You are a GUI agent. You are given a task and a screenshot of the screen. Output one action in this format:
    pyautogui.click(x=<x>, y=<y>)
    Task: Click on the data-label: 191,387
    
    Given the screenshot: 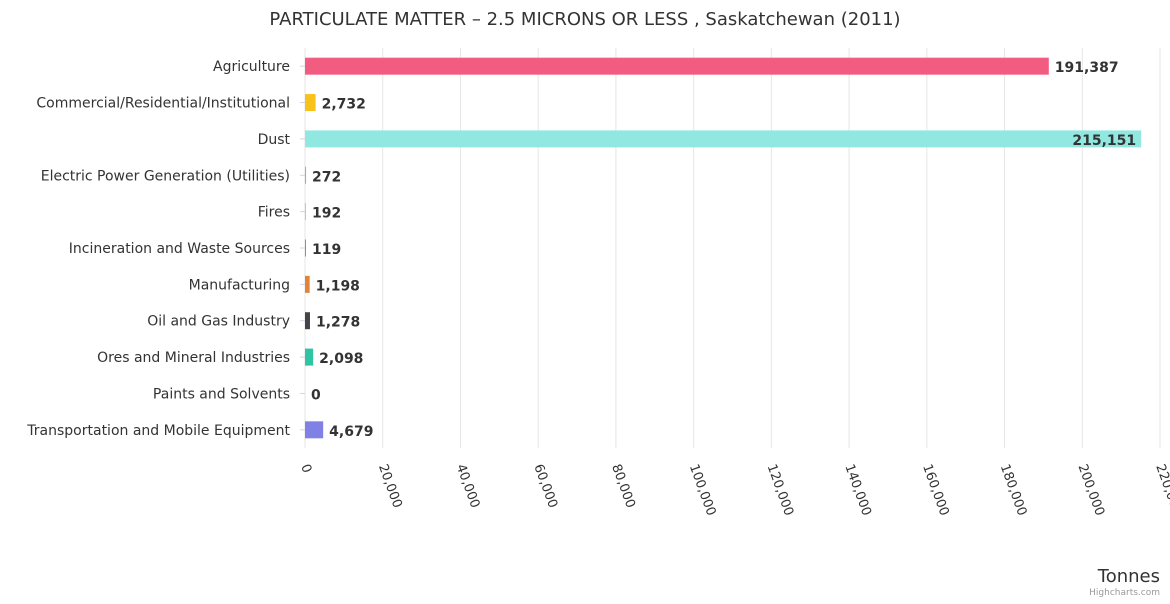 What is the action you would take?
    pyautogui.click(x=1087, y=68)
    